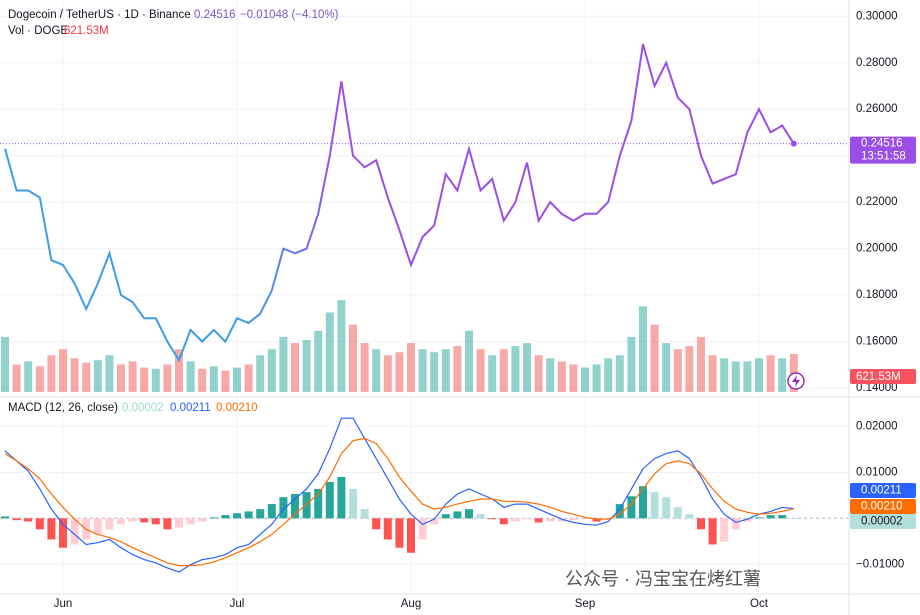 This screenshot has width=920, height=615. I want to click on macd-tag, so click(883, 490).